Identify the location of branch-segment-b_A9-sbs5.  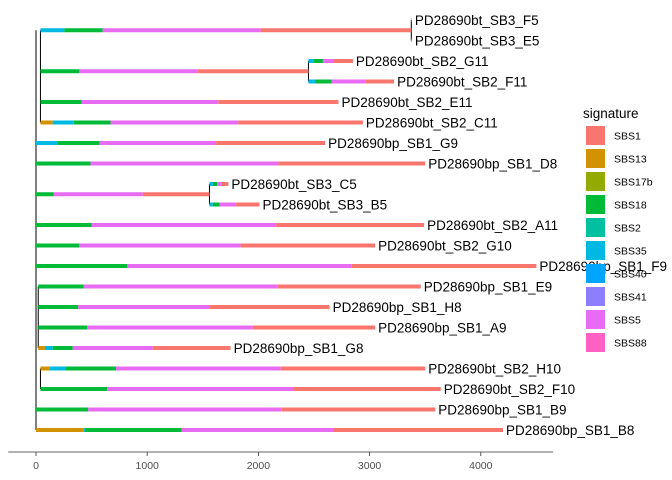
(170, 327).